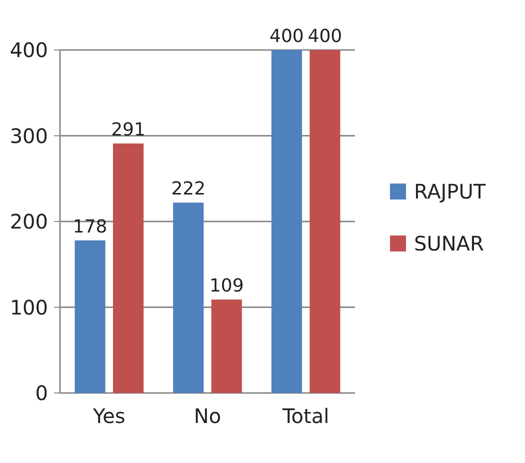 The width and height of the screenshot is (525, 463). What do you see at coordinates (450, 192) in the screenshot?
I see `legend-label: RAJPUT` at bounding box center [450, 192].